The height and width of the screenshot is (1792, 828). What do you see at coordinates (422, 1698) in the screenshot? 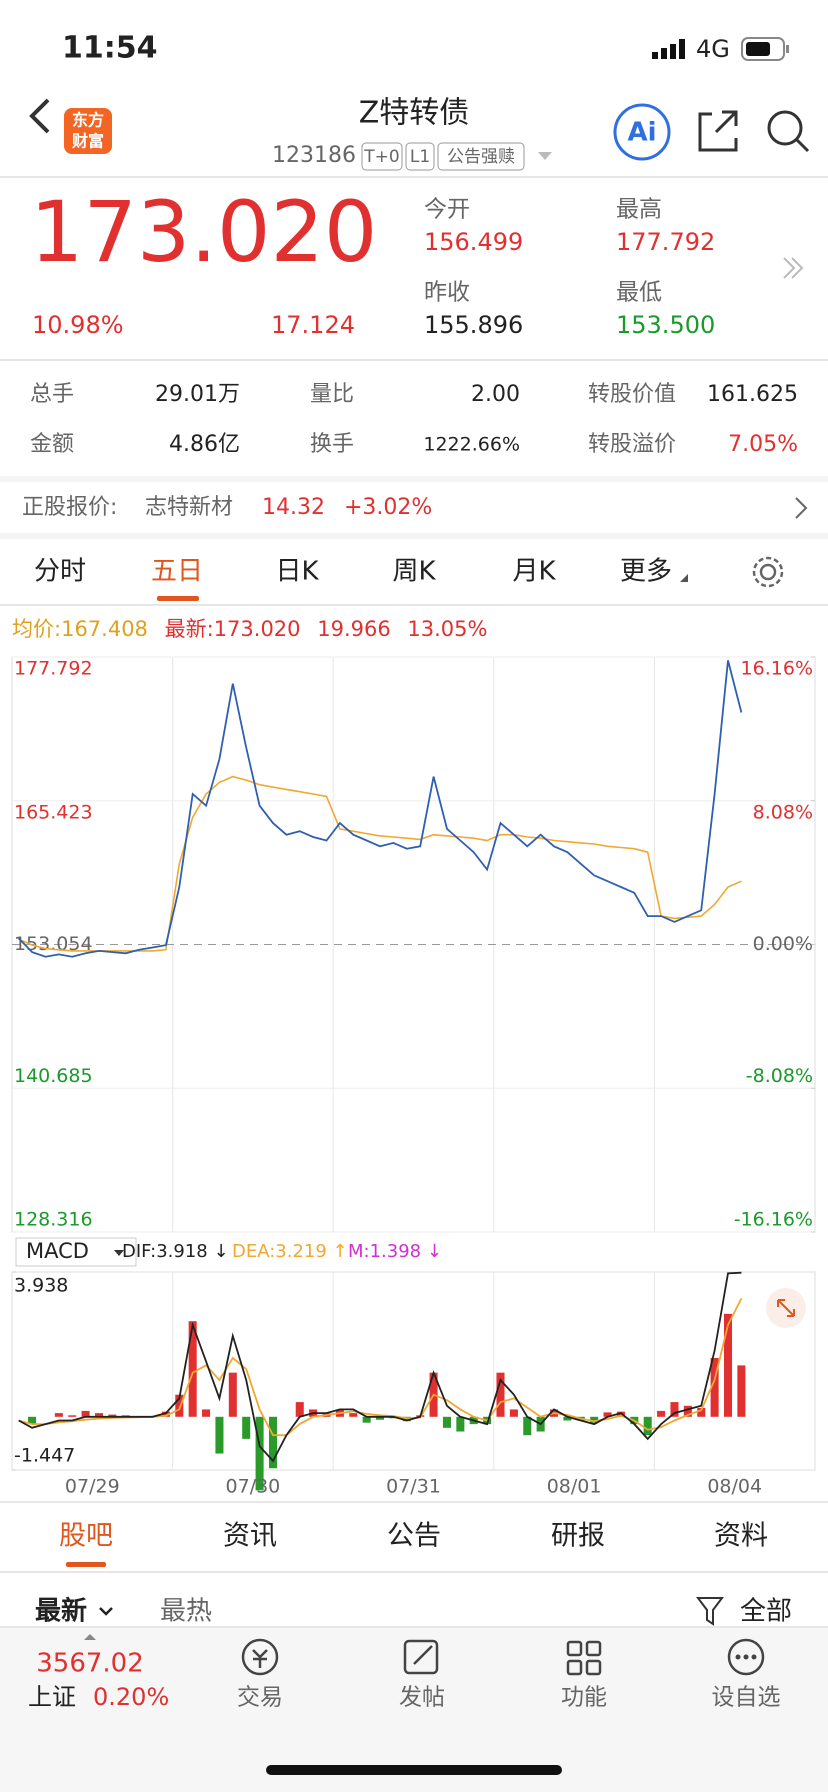
I see `nav-label: 发帖` at bounding box center [422, 1698].